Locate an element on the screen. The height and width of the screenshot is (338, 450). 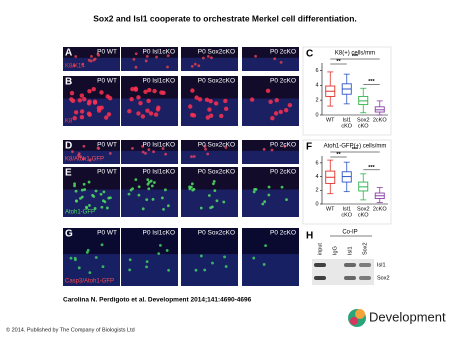
y-tick-label: 6 is located at coordinates (316, 163).